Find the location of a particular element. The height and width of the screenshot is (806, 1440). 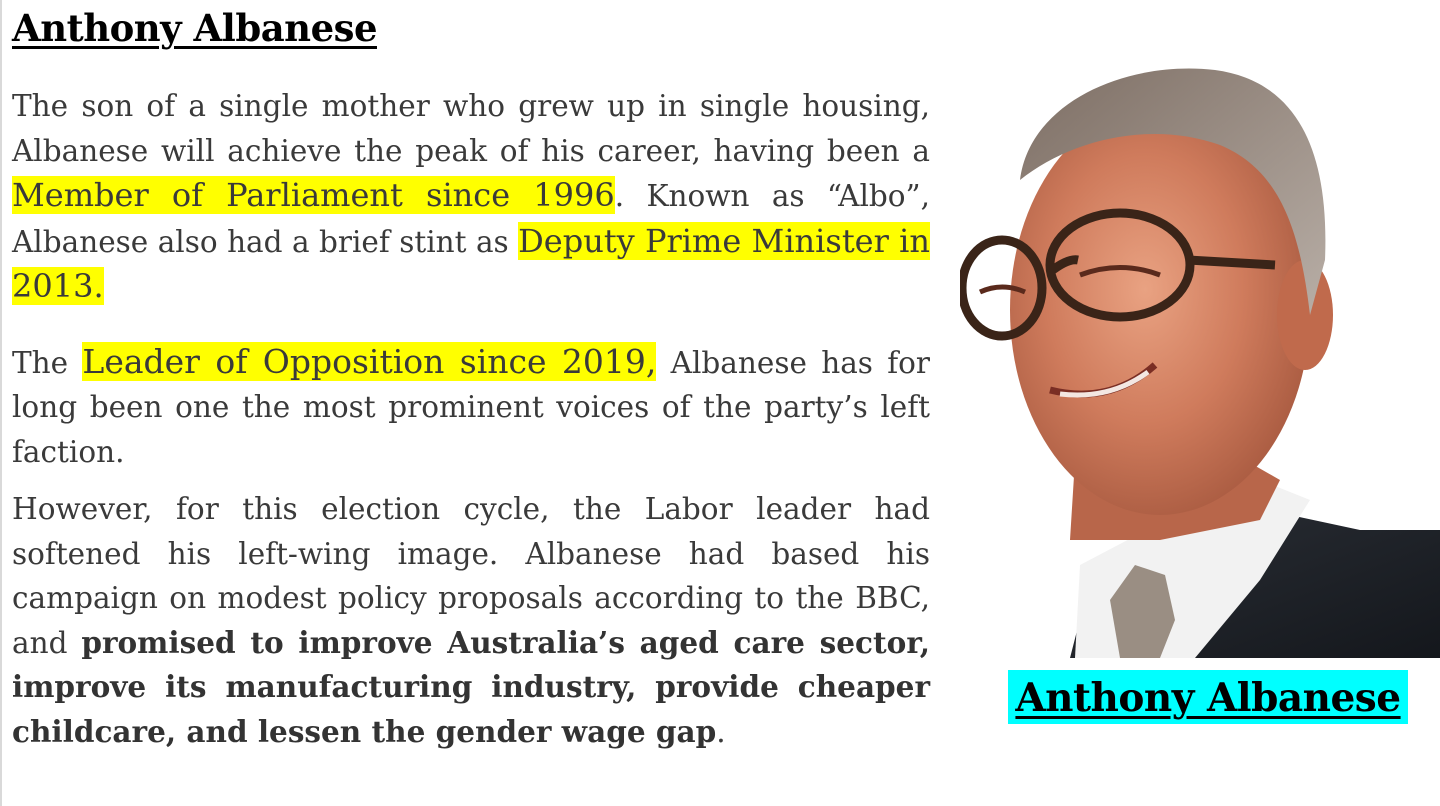

photo-caption: Anthony Albanese is located at coordinates (1208, 697).